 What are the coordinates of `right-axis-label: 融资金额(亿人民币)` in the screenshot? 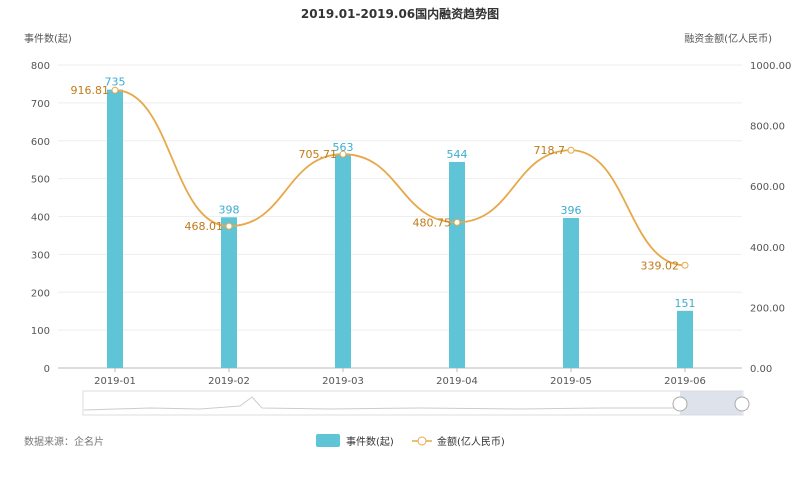 It's located at (728, 38).